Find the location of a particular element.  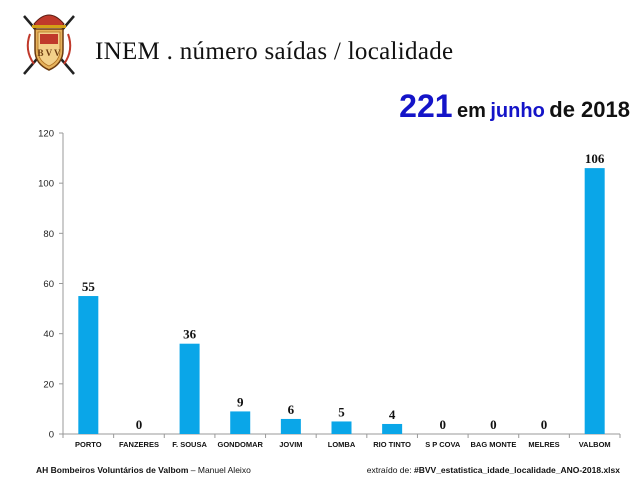

x-tick-label: GONDOMAR is located at coordinates (241, 444).